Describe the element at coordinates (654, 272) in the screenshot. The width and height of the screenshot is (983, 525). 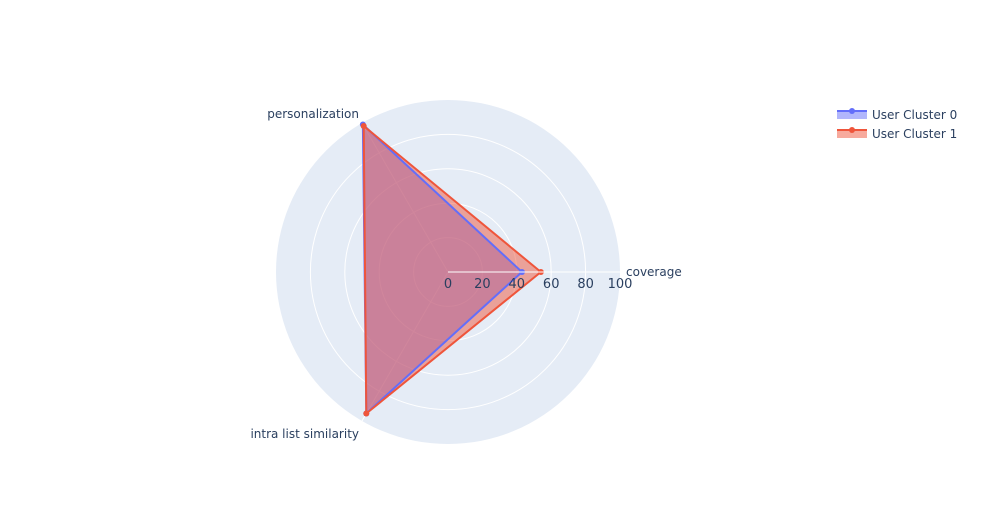
I see `category-label: coverage` at that location.